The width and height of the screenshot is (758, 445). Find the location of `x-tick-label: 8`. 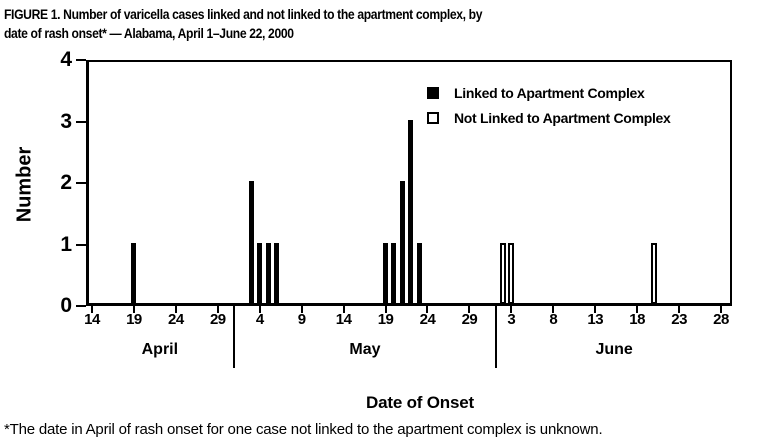

x-tick-label: 8 is located at coordinates (553, 319).